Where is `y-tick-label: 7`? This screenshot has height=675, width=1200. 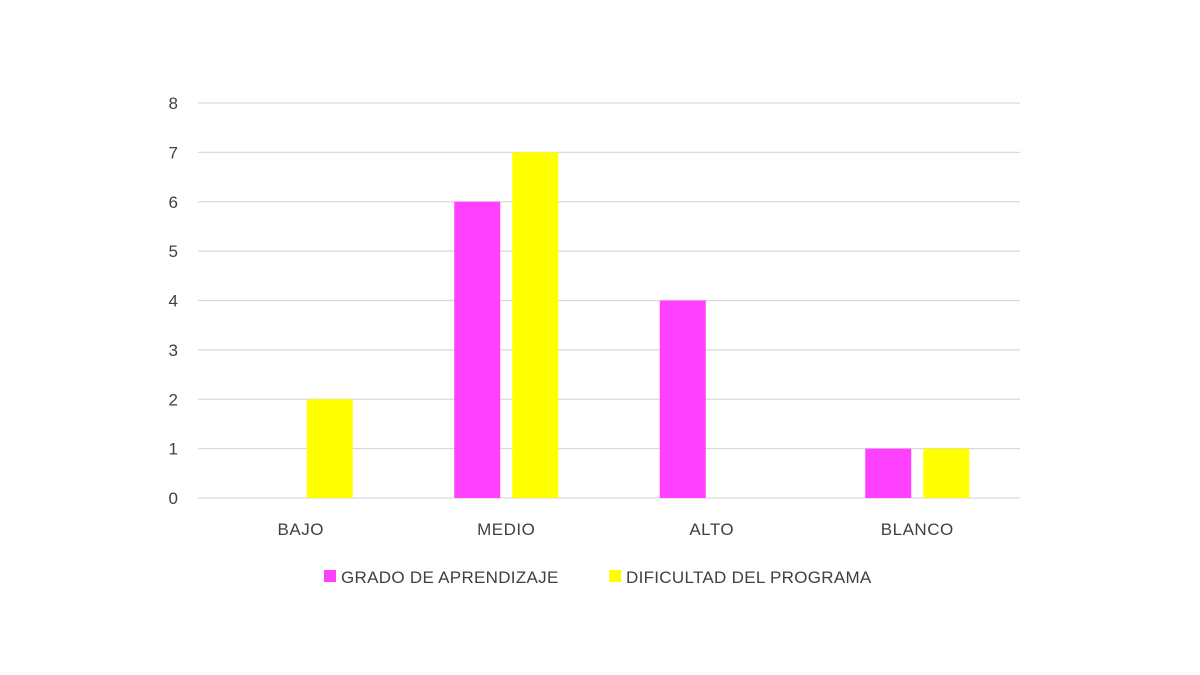 y-tick-label: 7 is located at coordinates (173, 152).